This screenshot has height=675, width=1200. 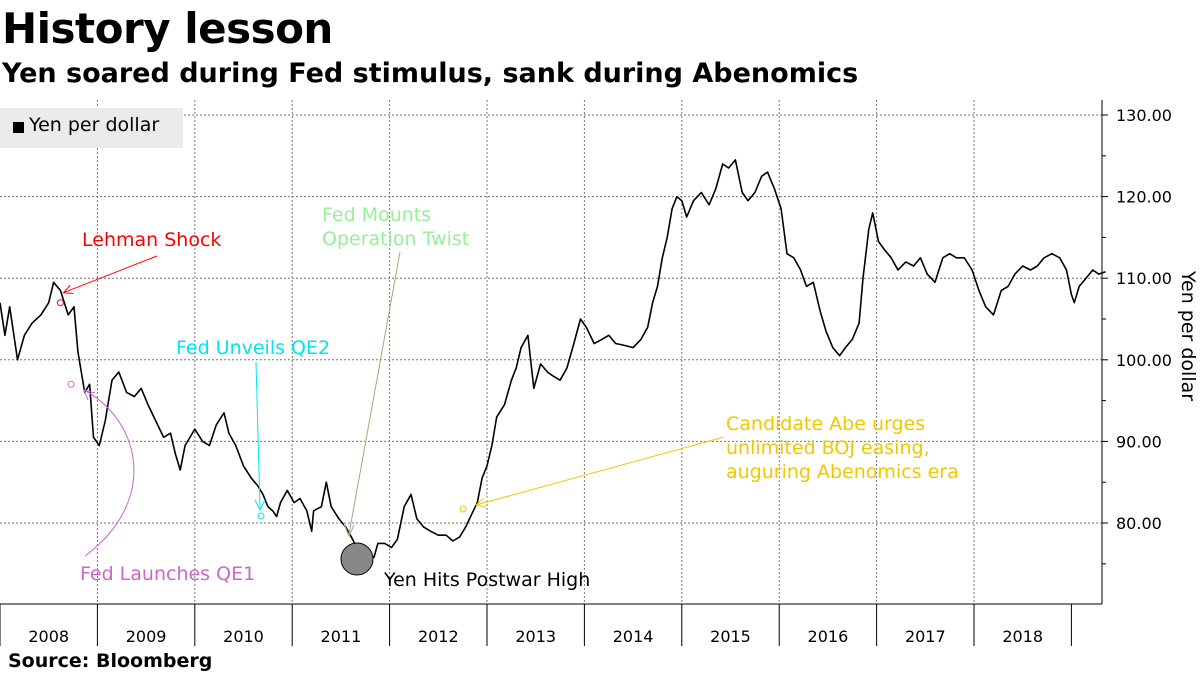 I want to click on source-note: Source: Bloomberg, so click(x=110, y=661).